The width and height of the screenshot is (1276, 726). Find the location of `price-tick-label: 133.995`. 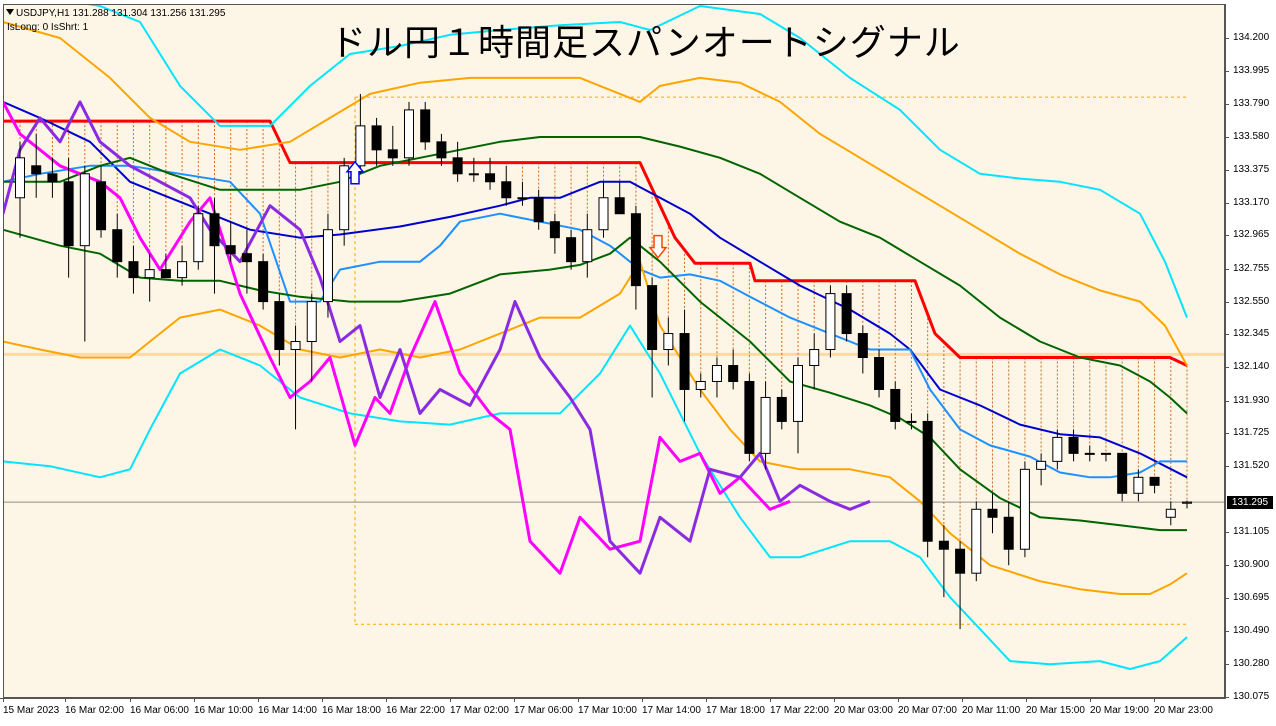

price-tick-label: 133.995 is located at coordinates (1251, 70).